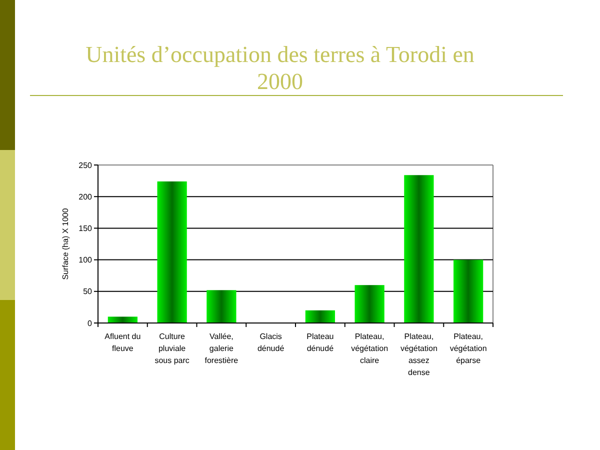 The height and width of the screenshot is (450, 600). What do you see at coordinates (88, 291) in the screenshot?
I see `y-tick-label: 50` at bounding box center [88, 291].